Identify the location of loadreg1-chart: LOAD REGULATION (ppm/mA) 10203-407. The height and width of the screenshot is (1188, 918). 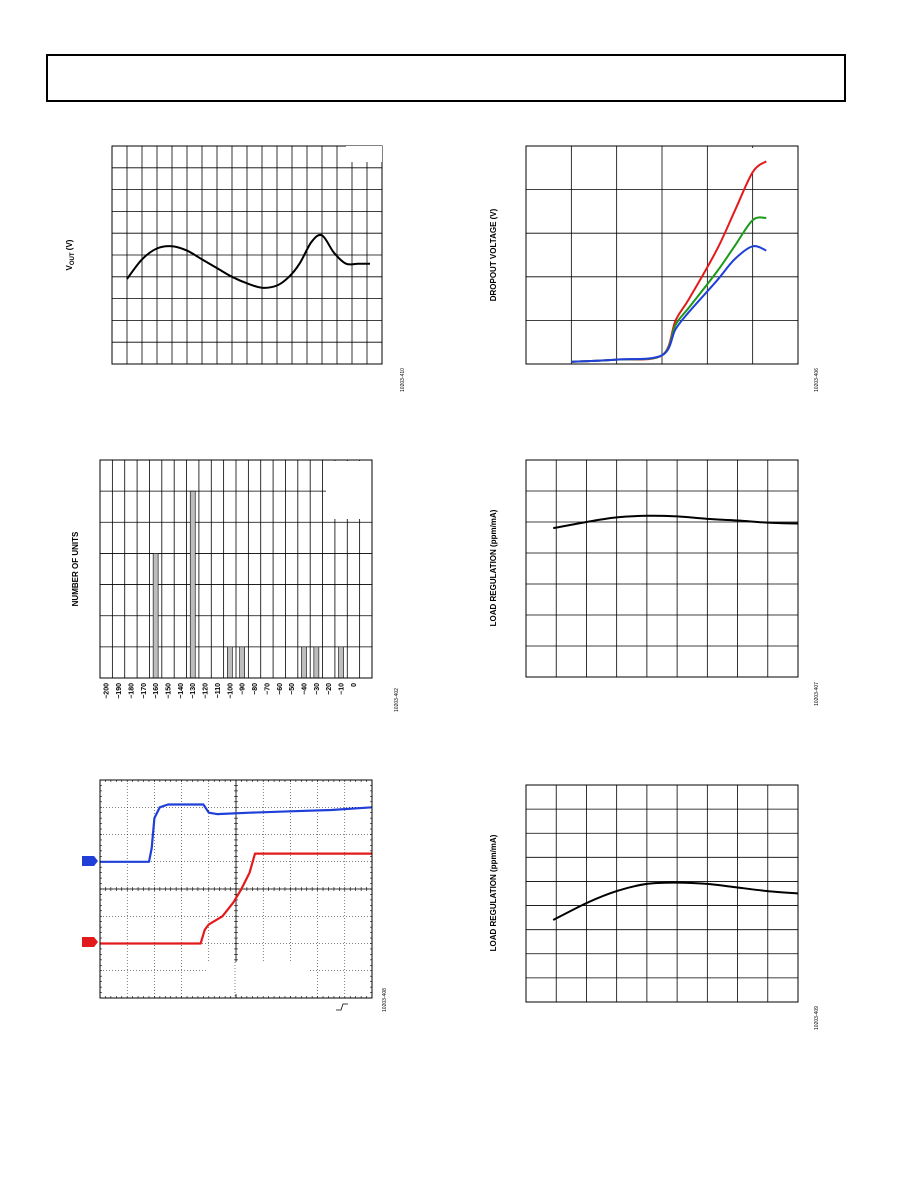
(654, 582).